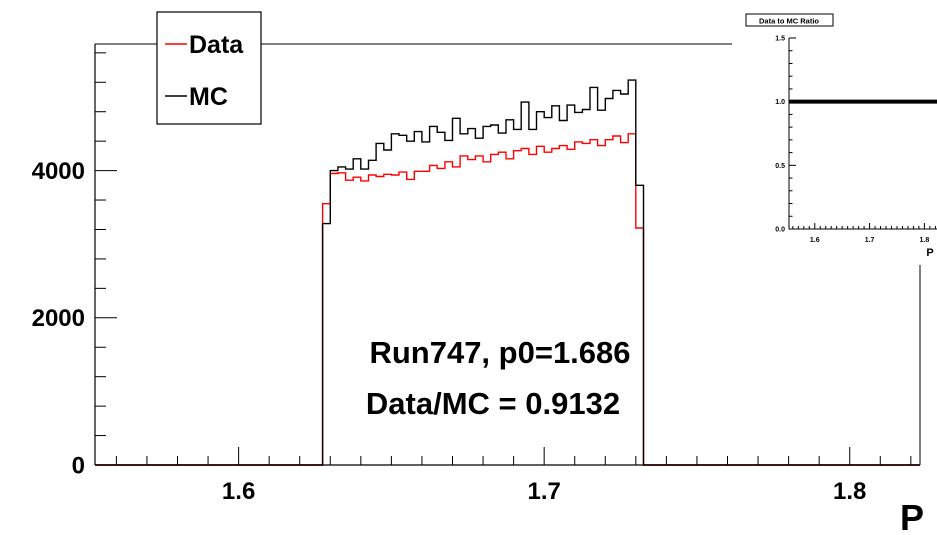  What do you see at coordinates (780, 102) in the screenshot?
I see `inset-y-tick-label: 1.0` at bounding box center [780, 102].